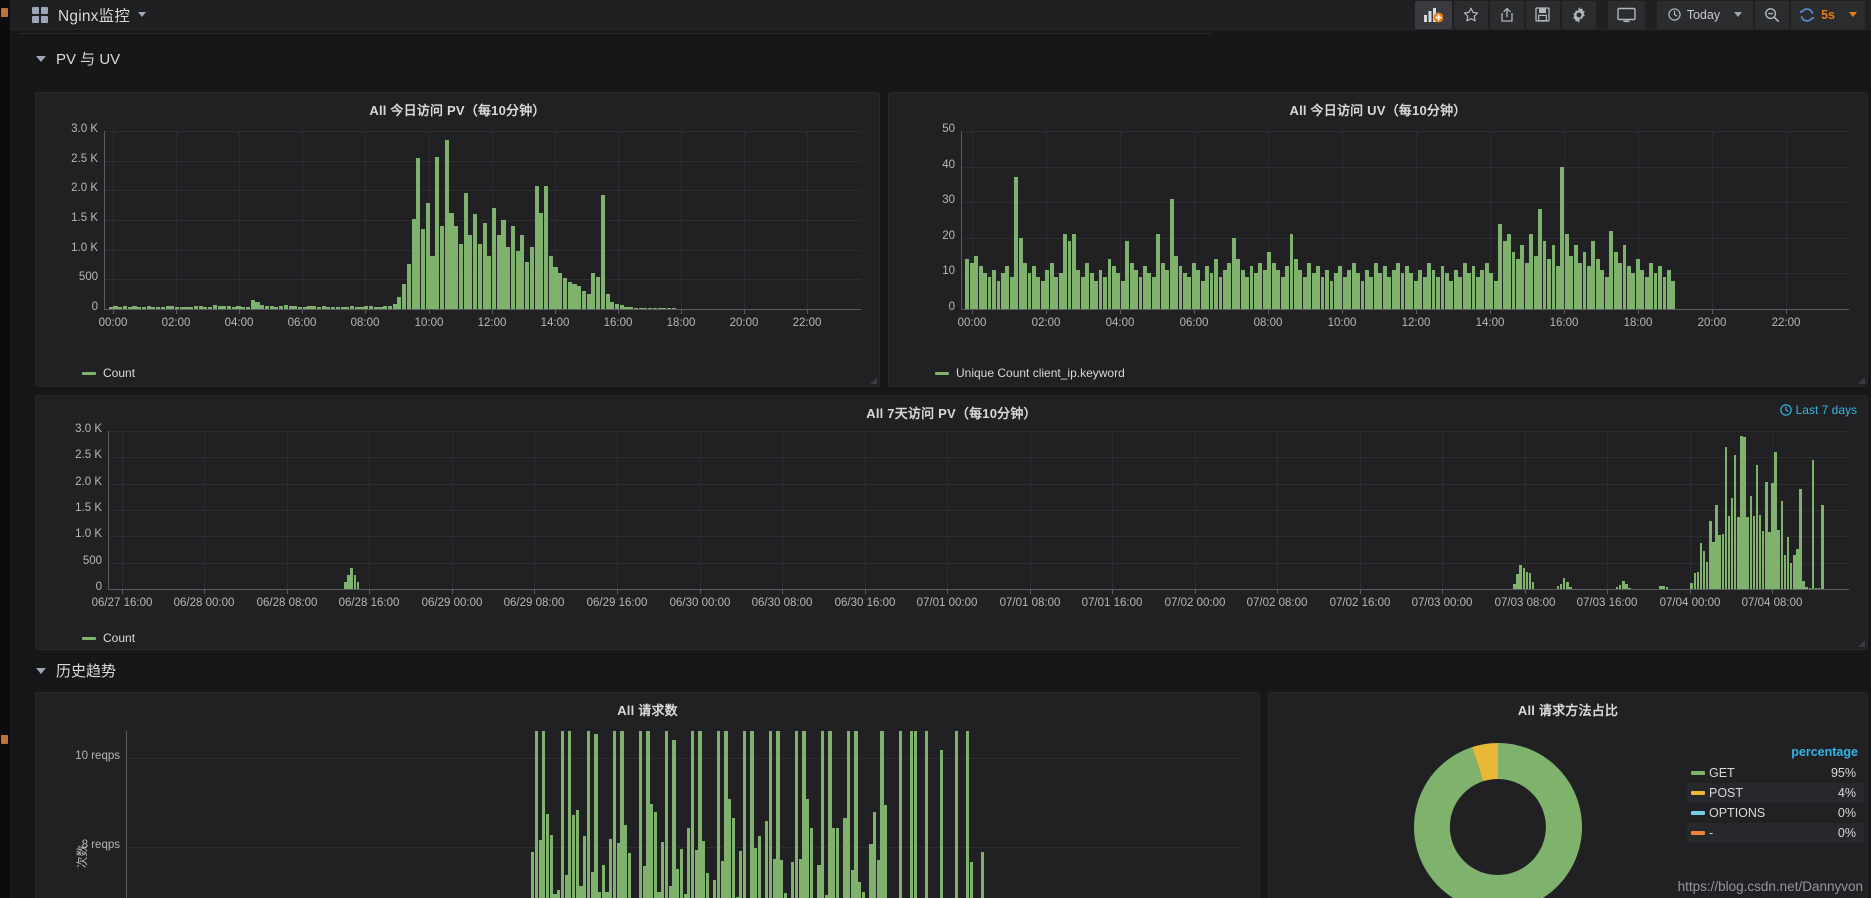  Describe the element at coordinates (1828, 14) in the screenshot. I see `refresh-button: 5s` at that location.